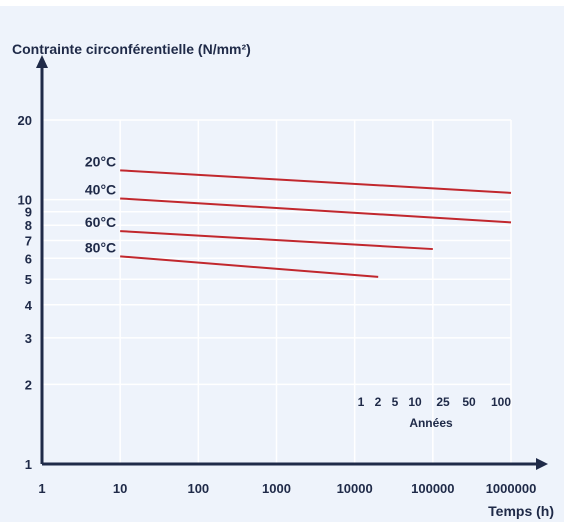 This screenshot has width=564, height=522. Describe the element at coordinates (469, 402) in the screenshot. I see `years-tick-label: 50` at that location.